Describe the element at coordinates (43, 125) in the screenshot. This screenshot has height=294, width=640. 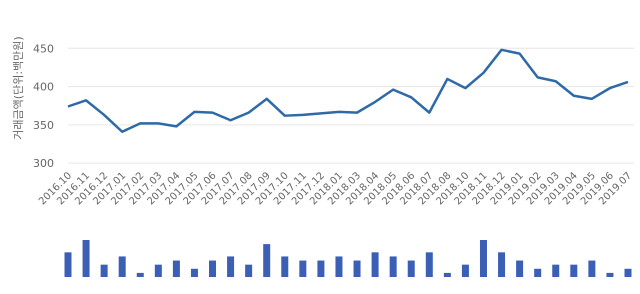
I see `y-tick-label: 350` at that location.